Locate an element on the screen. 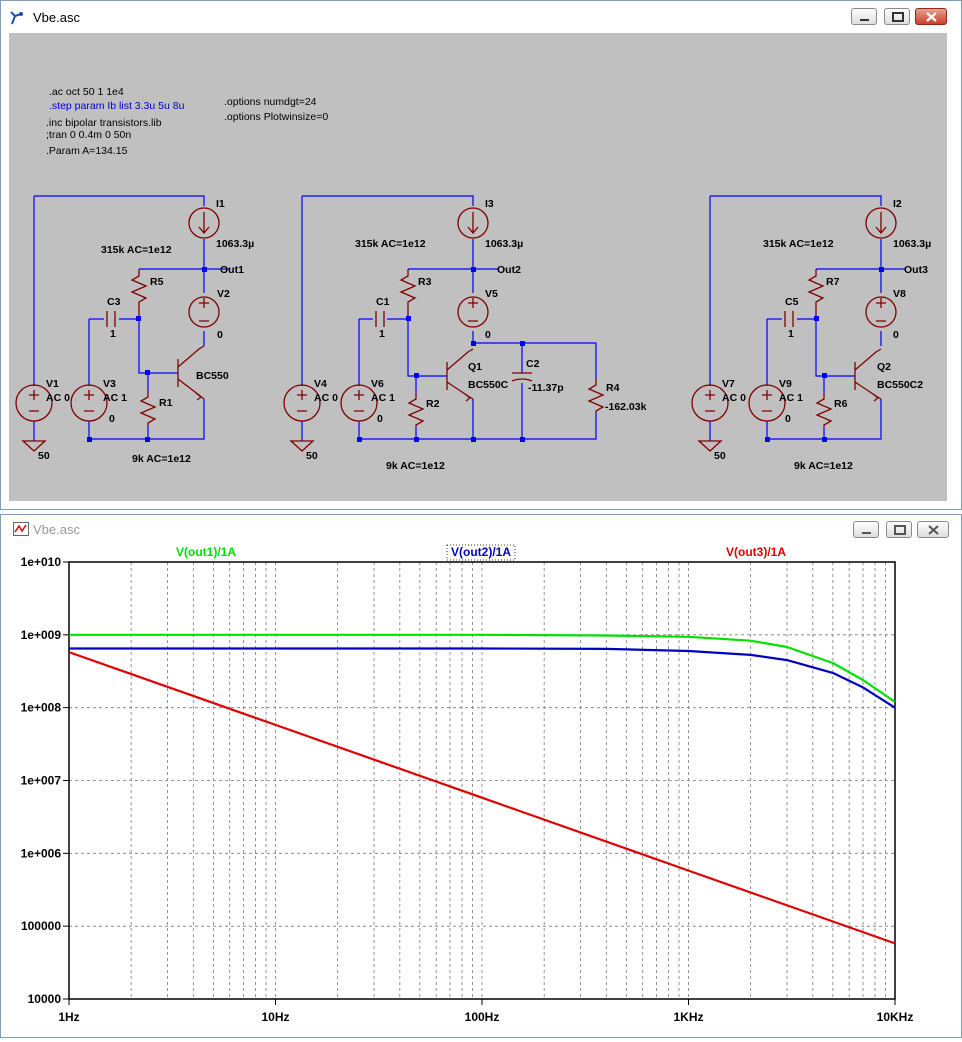 Image resolution: width=962 pixels, height=1042 pixels. schematic-close-button is located at coordinates (931, 16).